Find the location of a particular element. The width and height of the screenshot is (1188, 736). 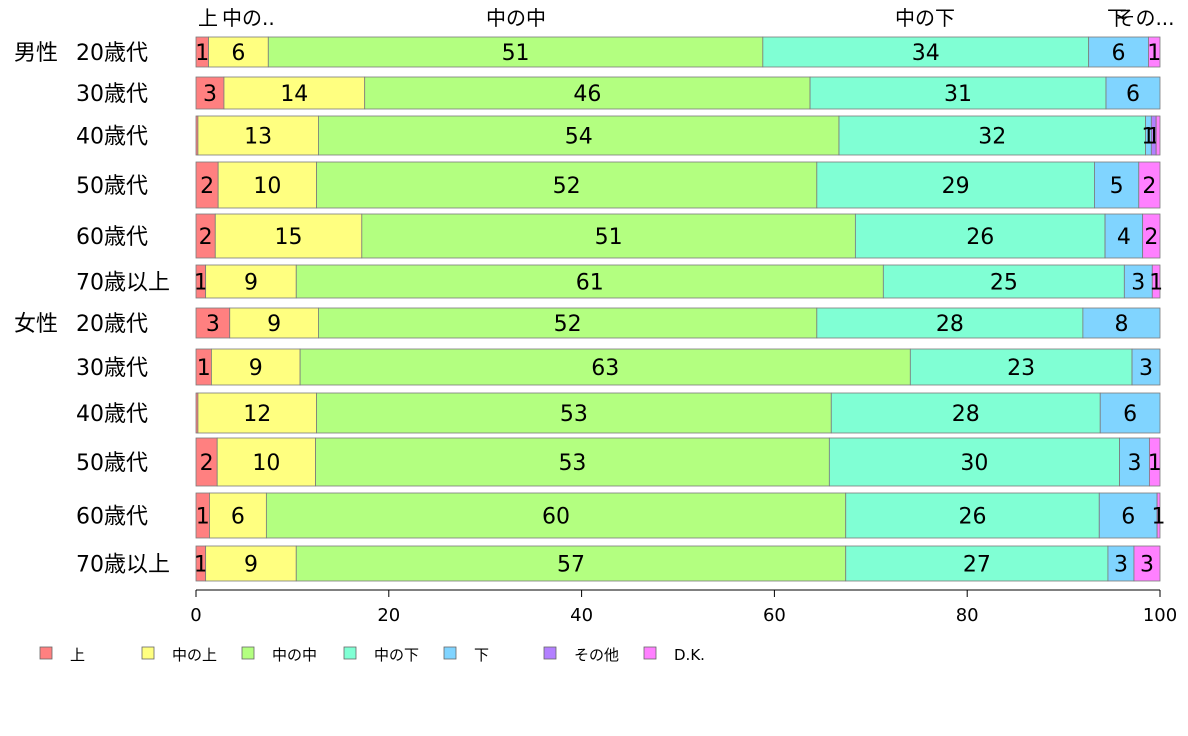

top-series-label: 上 is located at coordinates (208, 18).